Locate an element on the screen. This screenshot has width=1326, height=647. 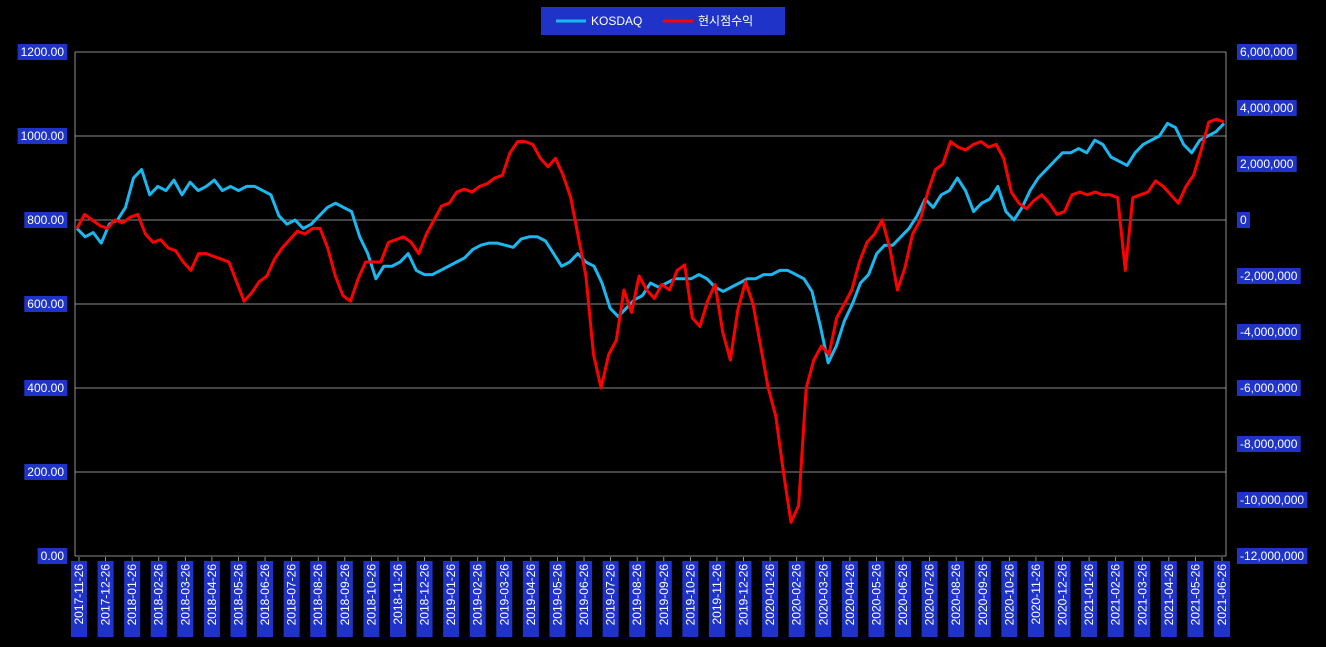
y-right-tick-label: 2,000,000 is located at coordinates (1267, 164).